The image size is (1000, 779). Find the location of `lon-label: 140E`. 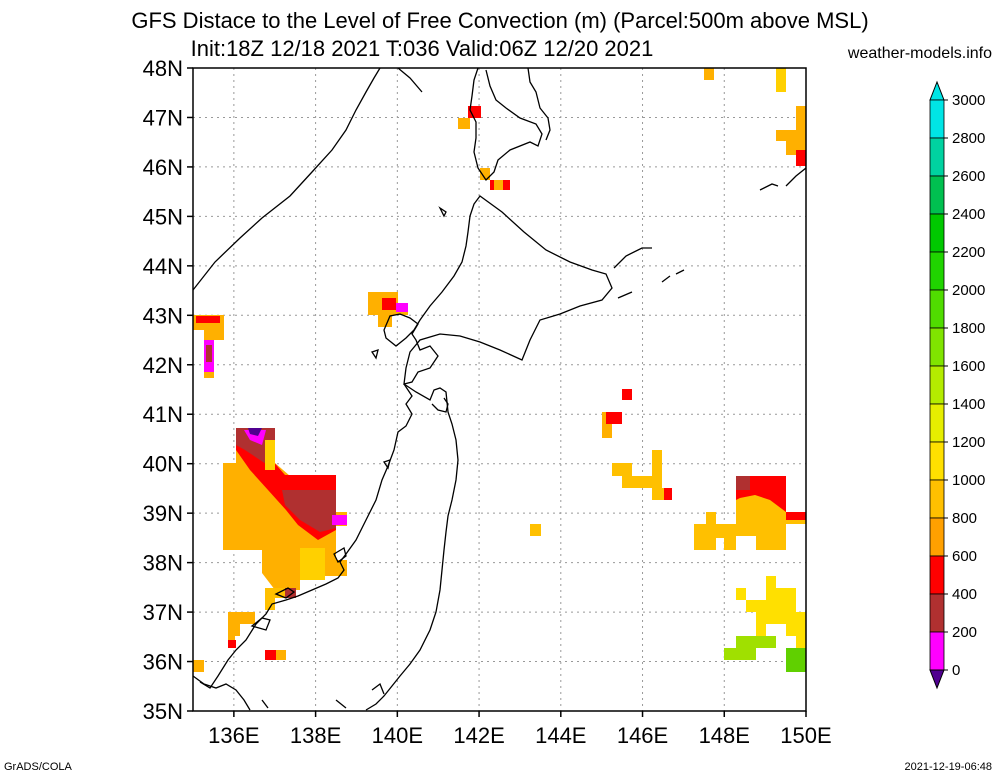

lon-label: 140E is located at coordinates (397, 735).